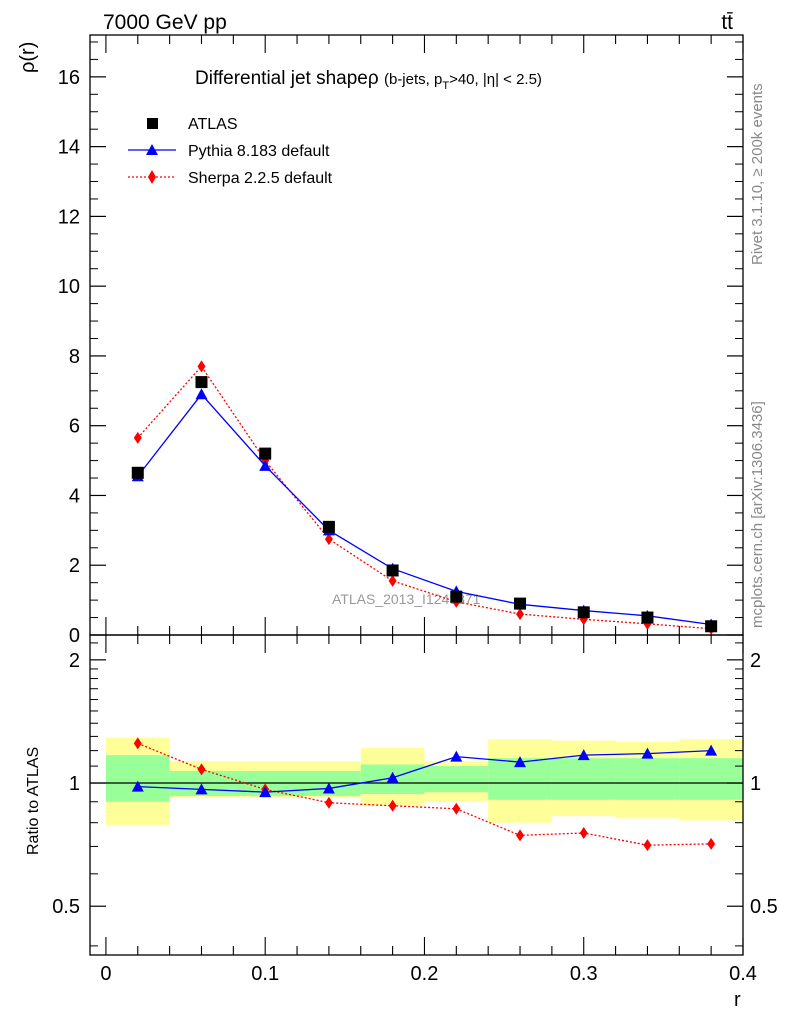  Describe the element at coordinates (74, 784) in the screenshot. I see `ratio-y-tick-label: 1` at that location.